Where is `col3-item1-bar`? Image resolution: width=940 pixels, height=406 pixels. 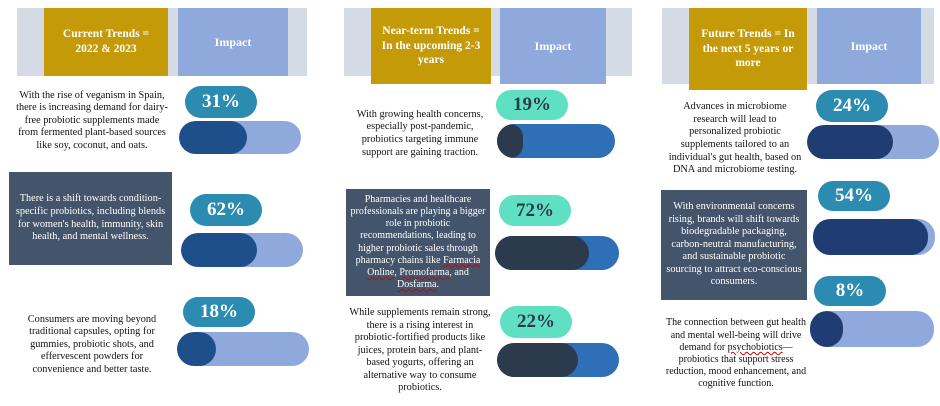 col3-item1-bar is located at coordinates (873, 142).